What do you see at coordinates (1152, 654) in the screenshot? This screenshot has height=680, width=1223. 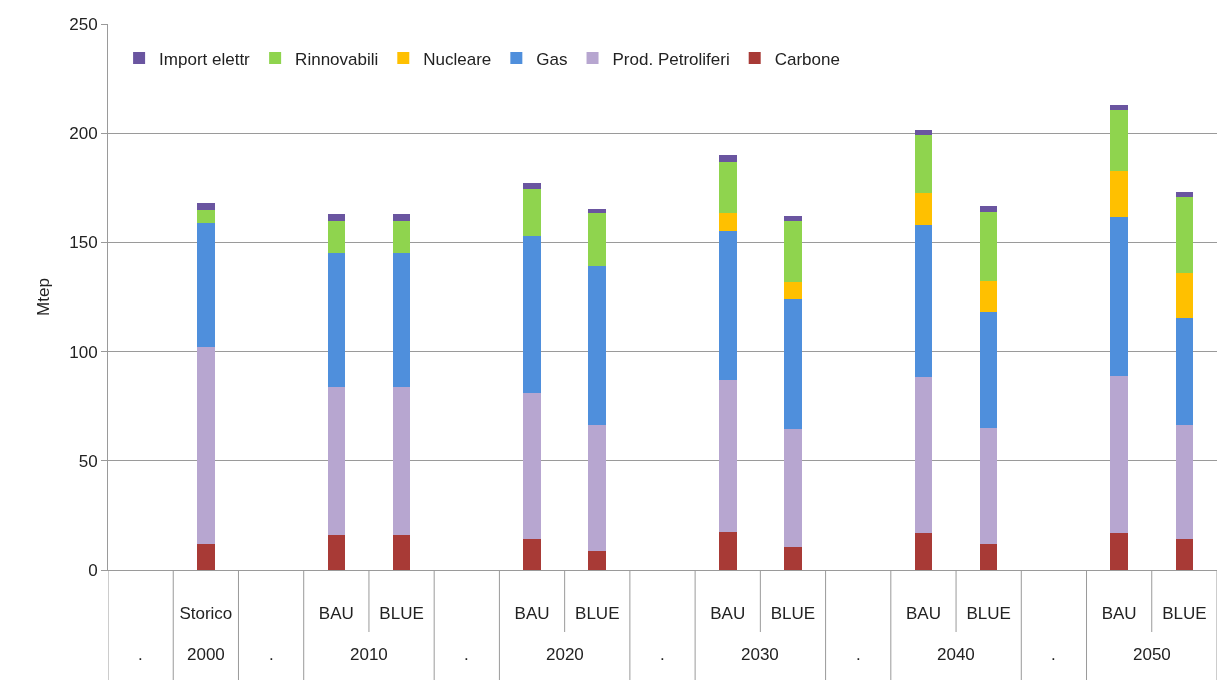 I see `text: 2050` at bounding box center [1152, 654].